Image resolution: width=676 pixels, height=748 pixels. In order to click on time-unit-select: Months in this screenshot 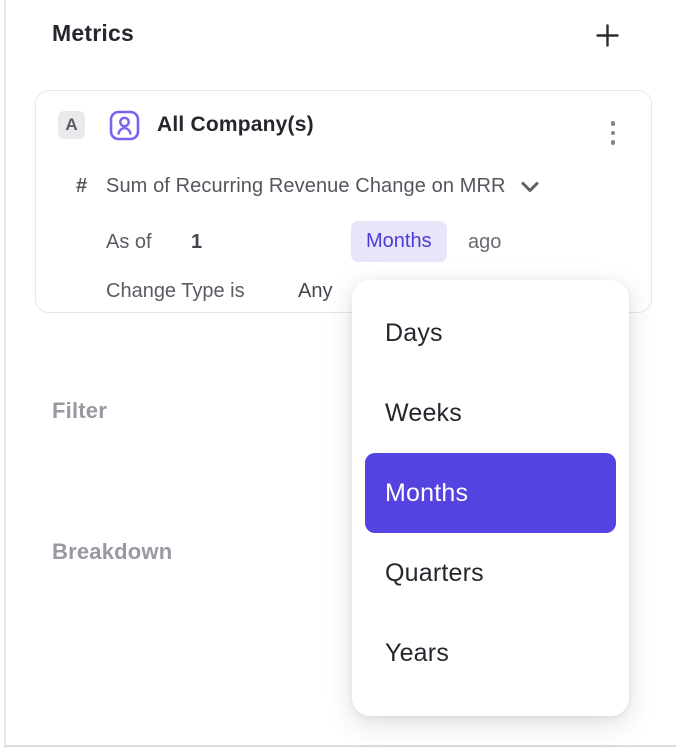, I will do `click(399, 241)`.